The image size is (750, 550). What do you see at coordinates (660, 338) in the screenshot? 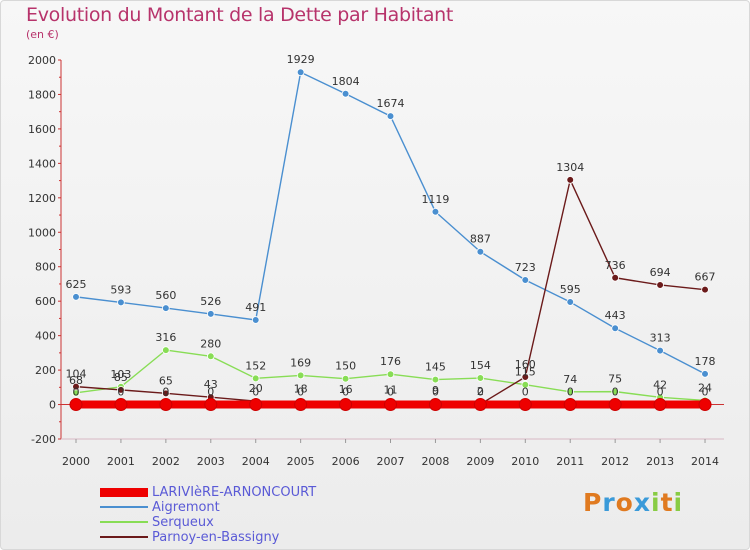
I see `data-label: 313` at bounding box center [660, 338].